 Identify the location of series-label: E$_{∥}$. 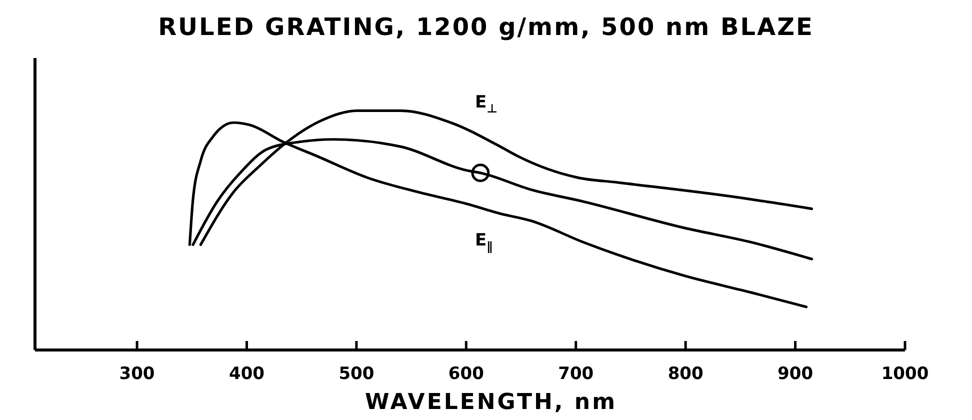
(484, 242).